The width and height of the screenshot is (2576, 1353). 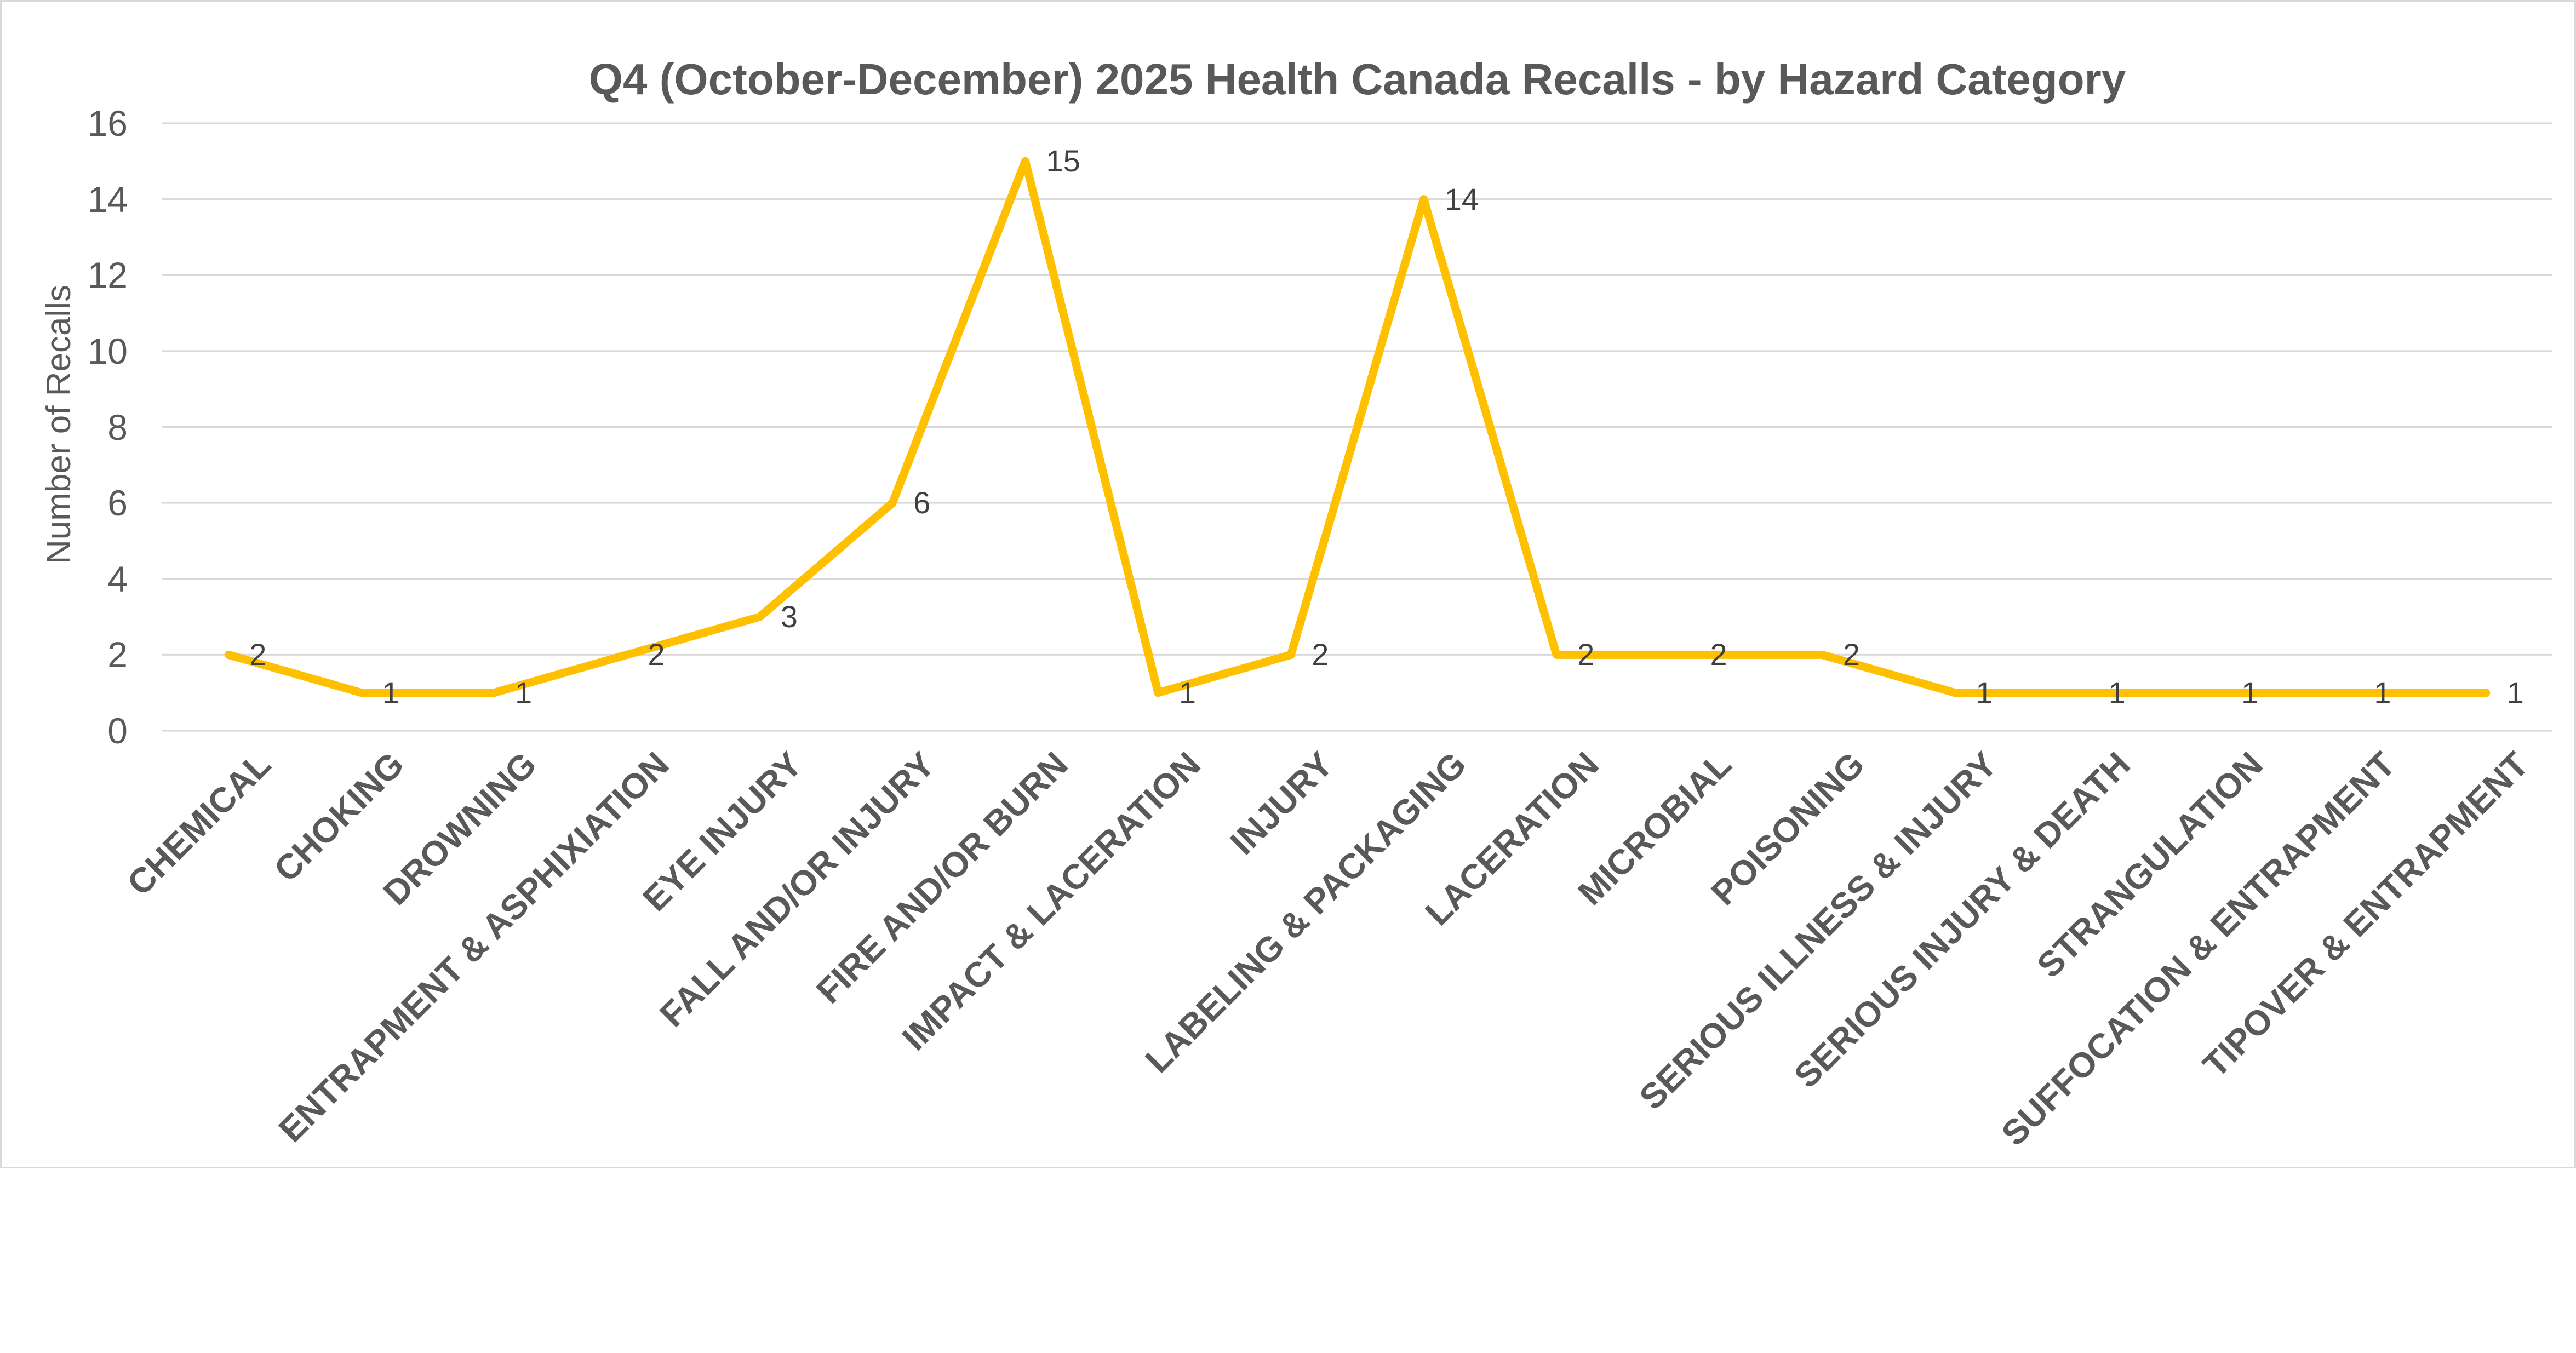 I want to click on y-tick-label: 8, so click(x=117, y=427).